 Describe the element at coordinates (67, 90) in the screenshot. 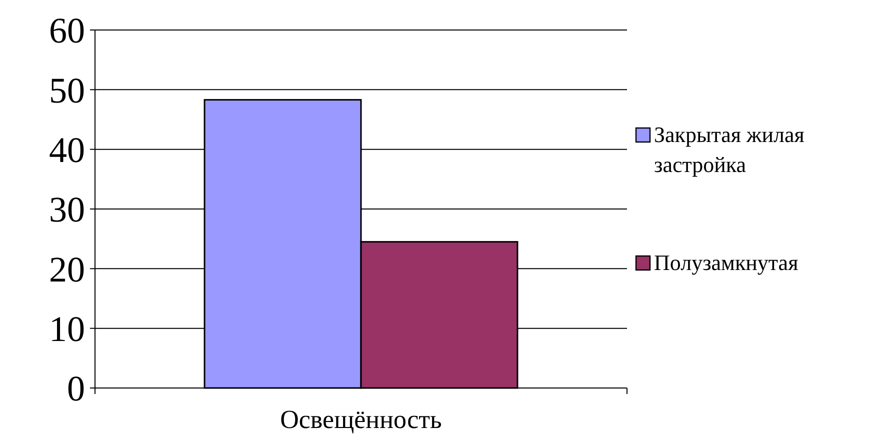

I see `y-tick-label: 50` at that location.